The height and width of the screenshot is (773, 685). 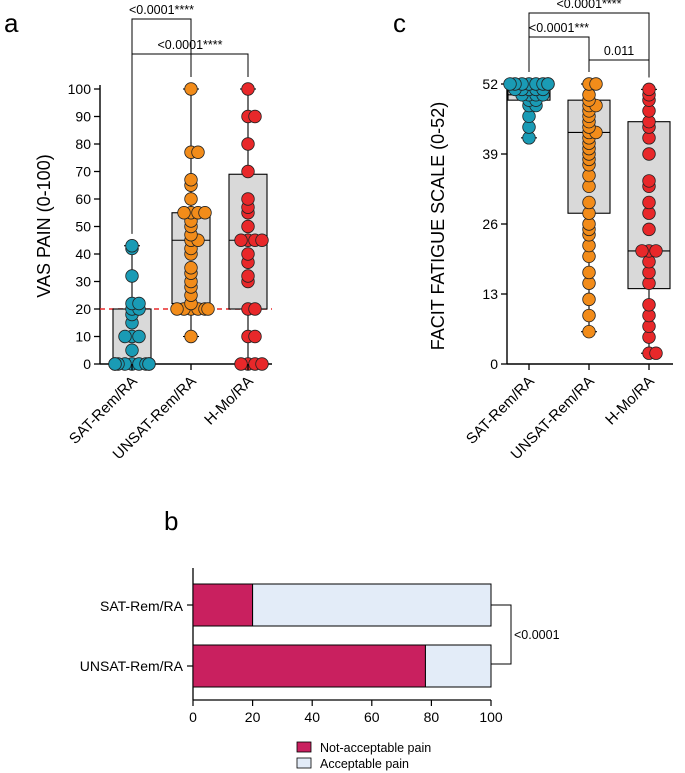 I want to click on panel-b-x-tick-label: 20, so click(x=253, y=717).